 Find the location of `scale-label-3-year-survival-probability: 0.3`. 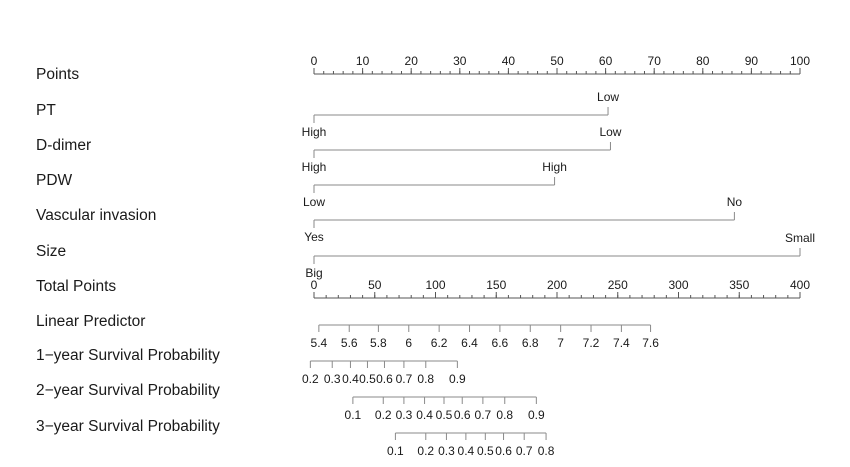

scale-label-3-year-survival-probability: 0.3 is located at coordinates (446, 451).